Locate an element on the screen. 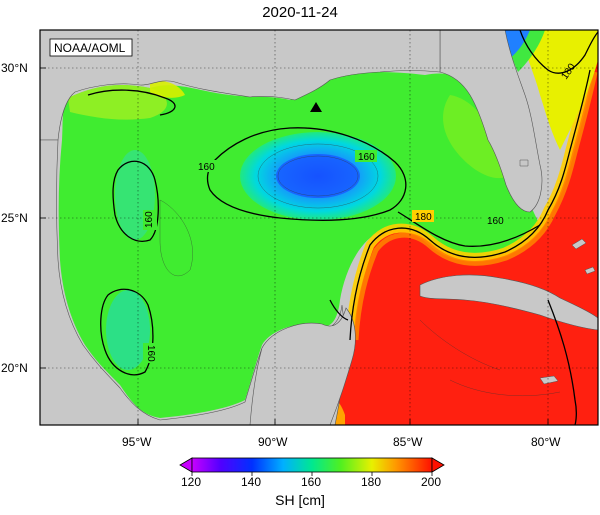  florida is located at coordinates (491, 121).